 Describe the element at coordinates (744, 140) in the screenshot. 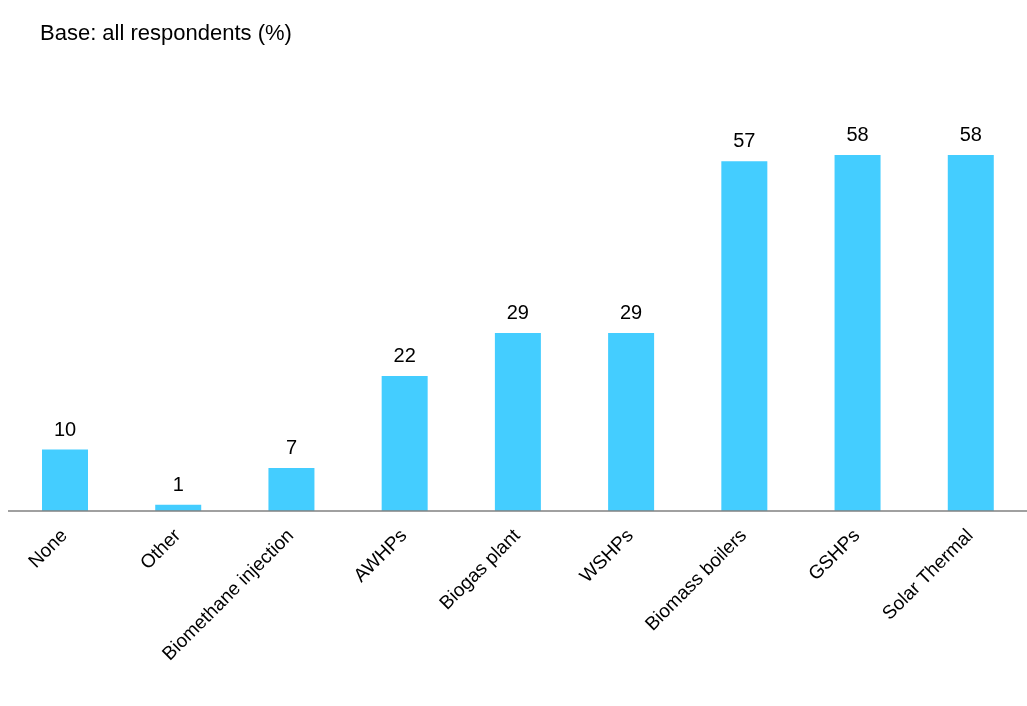

I see `data-label: 57` at that location.